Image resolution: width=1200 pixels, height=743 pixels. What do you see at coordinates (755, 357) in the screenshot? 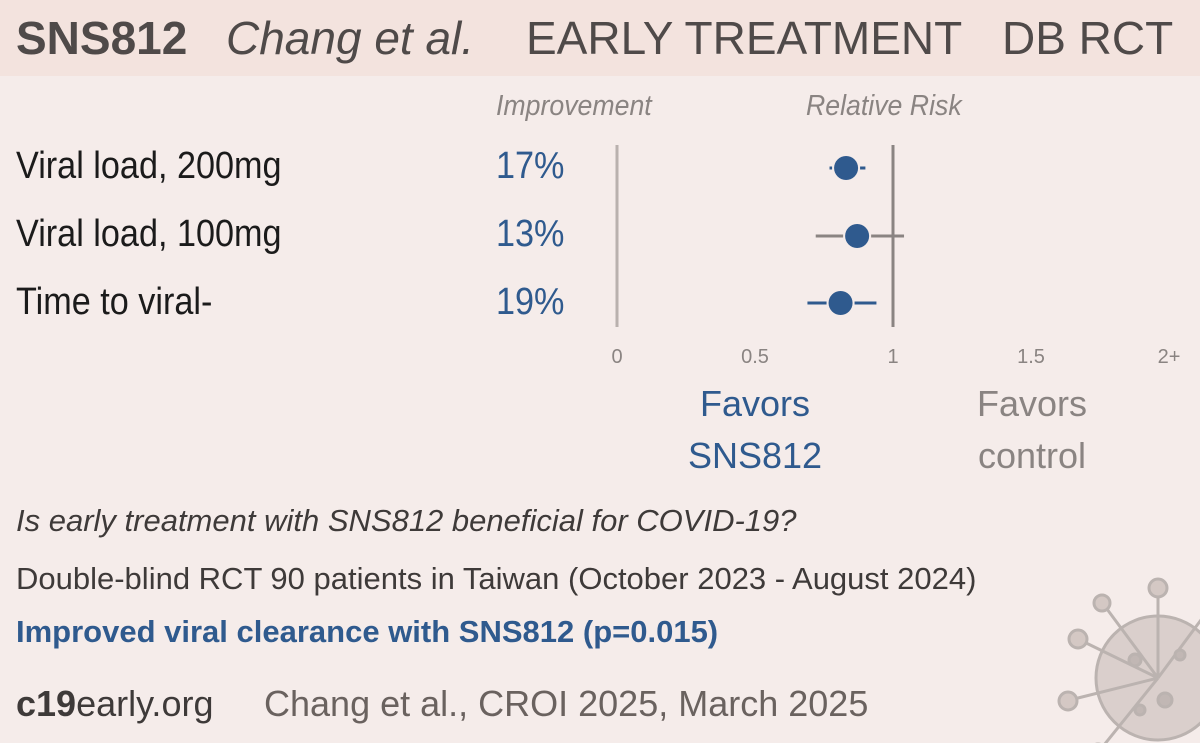
I see `x-tick-label: 0.5` at bounding box center [755, 357].